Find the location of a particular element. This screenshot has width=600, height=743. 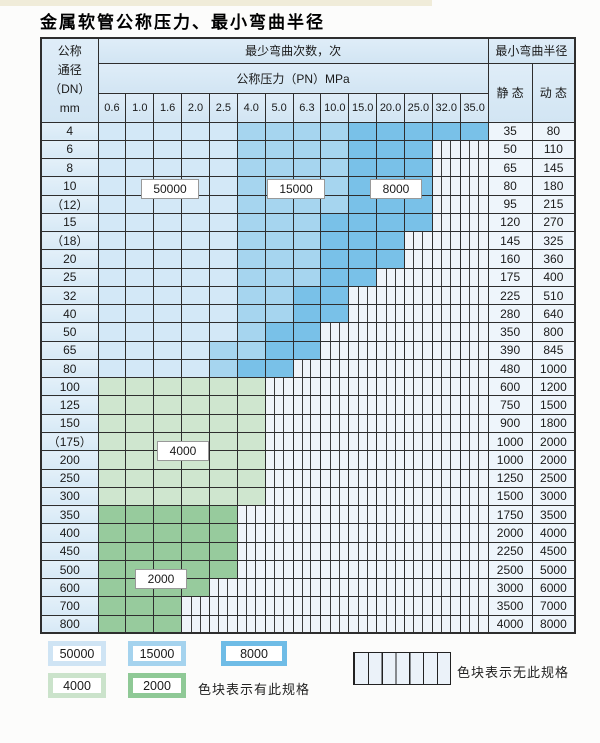

pressure-value: 20.0 is located at coordinates (390, 107).